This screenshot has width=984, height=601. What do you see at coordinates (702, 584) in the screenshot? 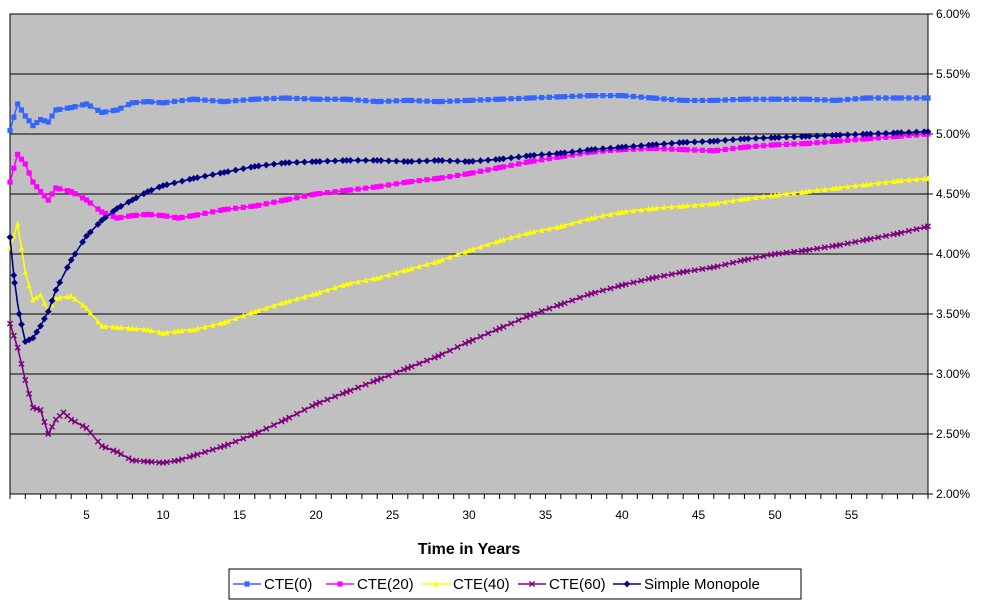
I see `legend-label: Simple Monopole` at bounding box center [702, 584].